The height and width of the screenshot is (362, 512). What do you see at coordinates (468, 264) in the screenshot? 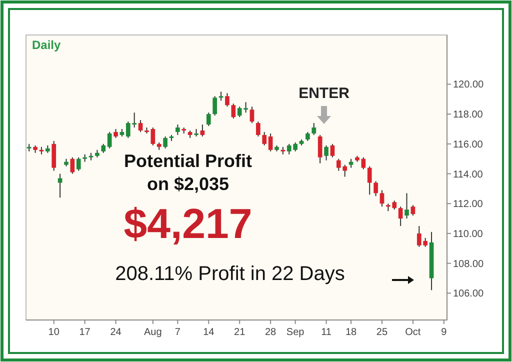
I see `y-tick-label: 108.00` at bounding box center [468, 264].